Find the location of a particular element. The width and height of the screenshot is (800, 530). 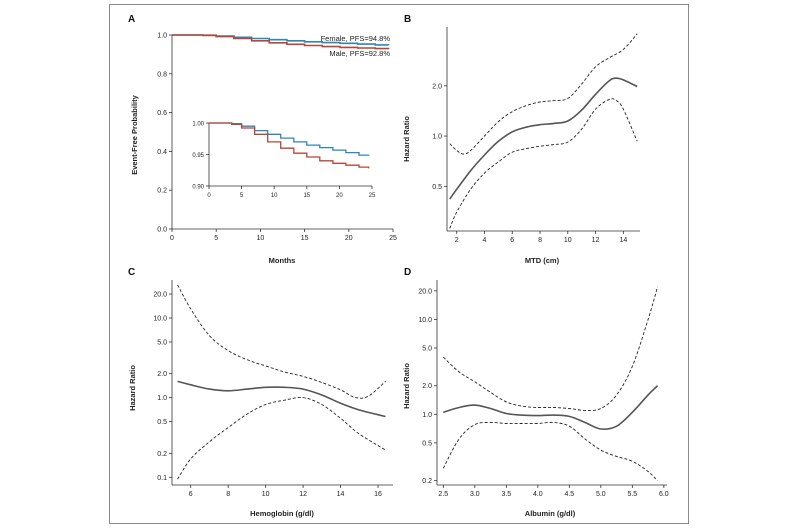

panel-b-y-tick-label: 1.0 is located at coordinates (437, 137).